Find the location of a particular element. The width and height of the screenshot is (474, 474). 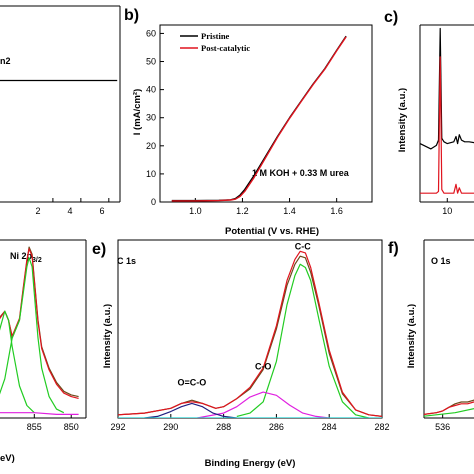

panel-d-series-3-line is located at coordinates (17, 362).